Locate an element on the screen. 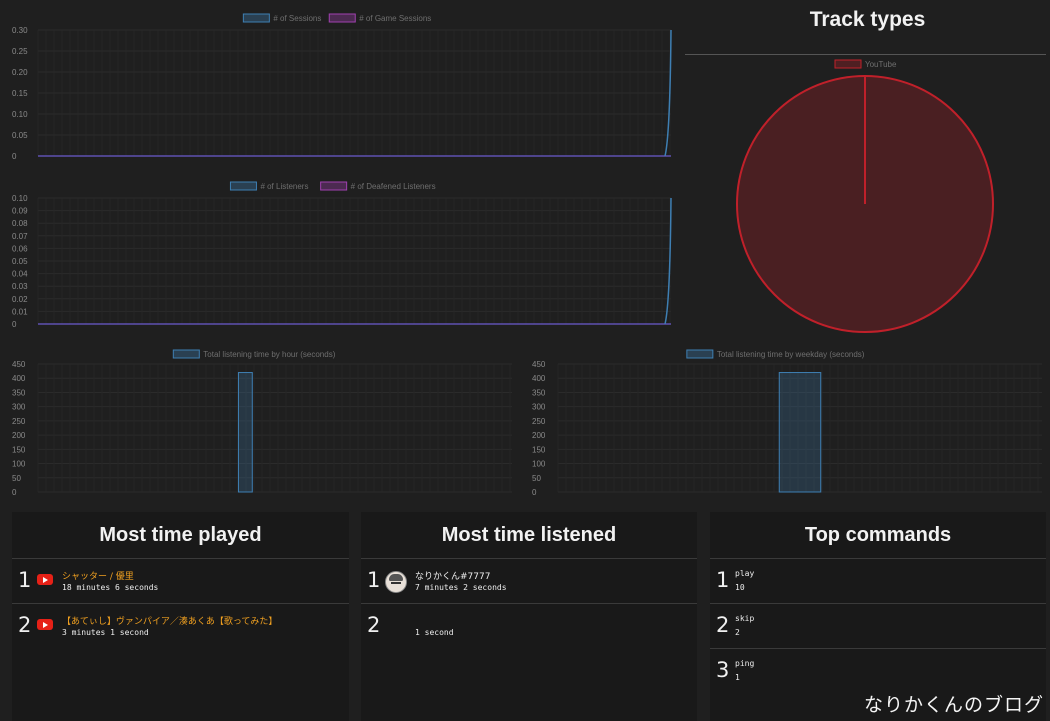  y-tick-label: 0.04 is located at coordinates (20, 274).